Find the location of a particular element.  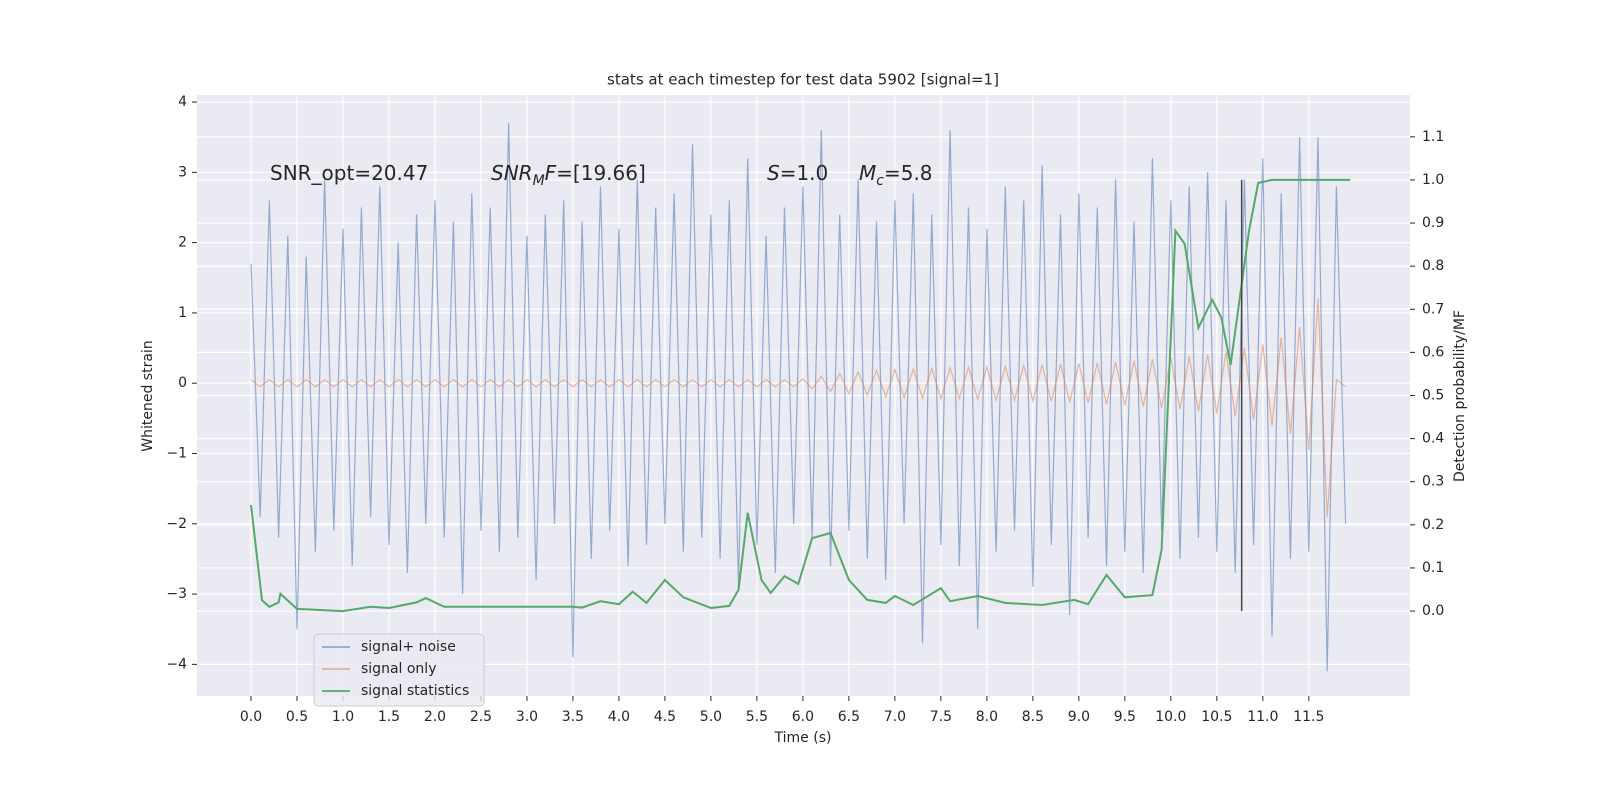

y-tick-label: −2 is located at coordinates (176, 524).